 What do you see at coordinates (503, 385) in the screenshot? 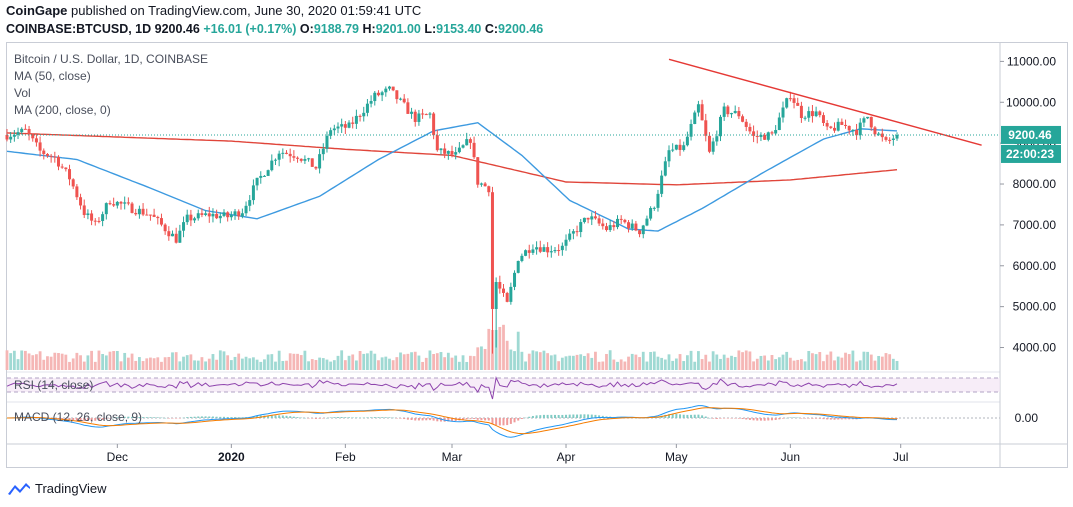
I see `rsi-band` at bounding box center [503, 385].